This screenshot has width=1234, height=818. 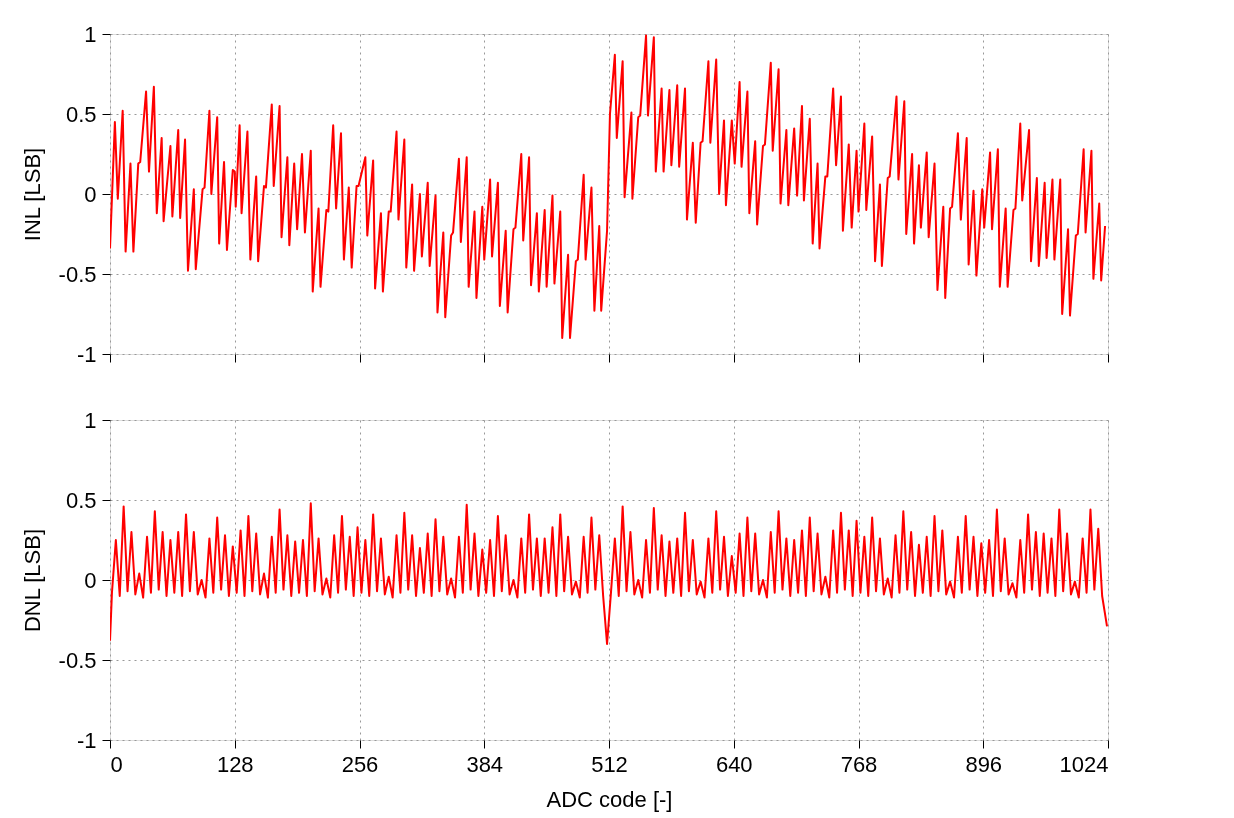 I want to click on x-tick-label: 512, so click(x=609, y=764).